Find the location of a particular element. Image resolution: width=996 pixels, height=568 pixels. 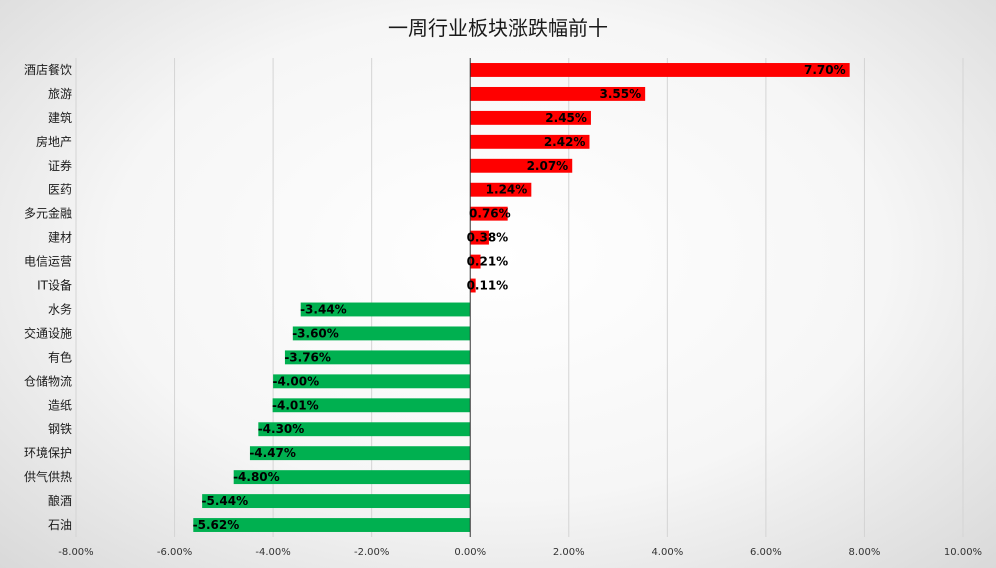

x-tick-label: -2.00% is located at coordinates (371, 552).